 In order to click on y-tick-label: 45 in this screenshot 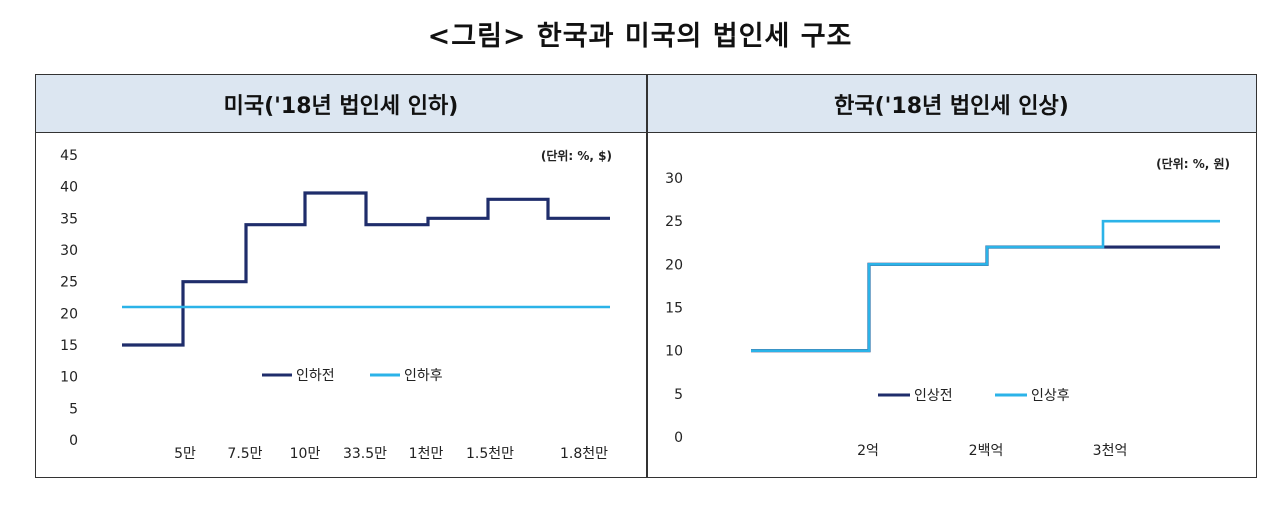, I will do `click(69, 156)`.